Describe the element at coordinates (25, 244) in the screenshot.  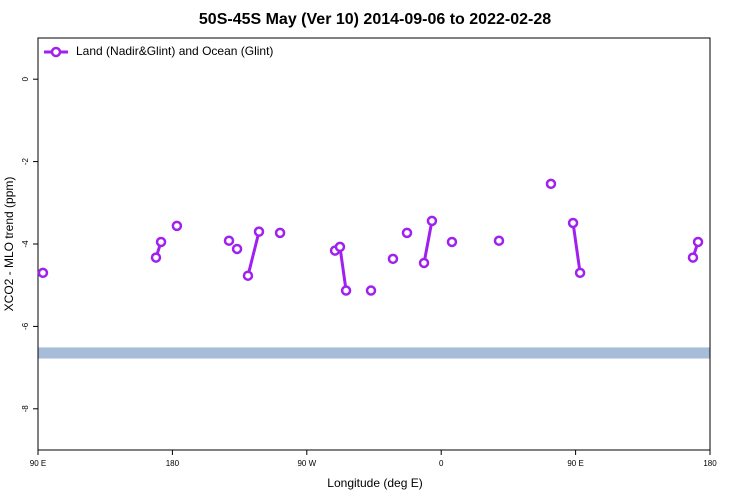
I see `y-tick-label: -4` at that location.